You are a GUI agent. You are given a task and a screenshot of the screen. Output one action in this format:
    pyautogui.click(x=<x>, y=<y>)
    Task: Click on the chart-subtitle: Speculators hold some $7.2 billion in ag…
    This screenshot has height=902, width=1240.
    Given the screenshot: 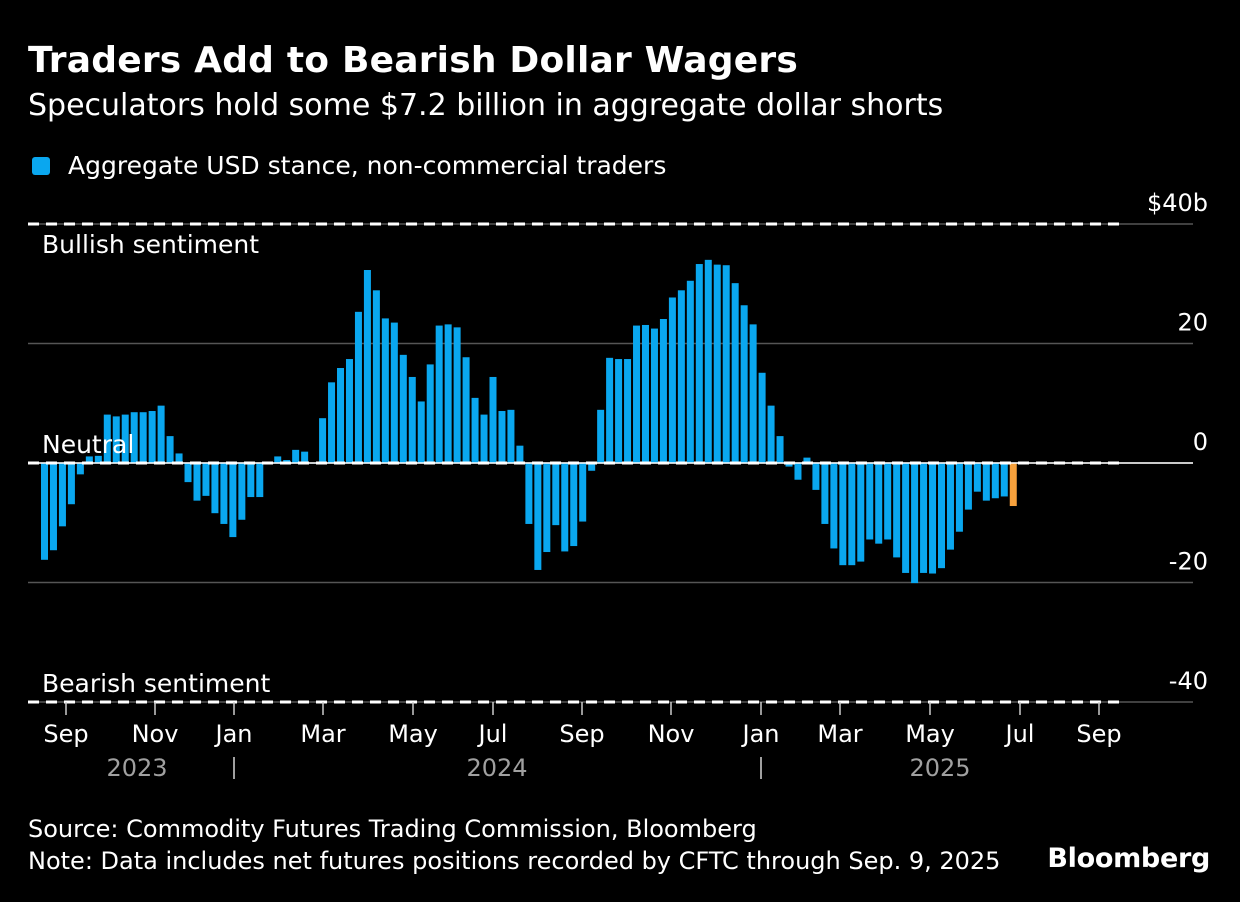 What is the action you would take?
    pyautogui.click(x=486, y=105)
    